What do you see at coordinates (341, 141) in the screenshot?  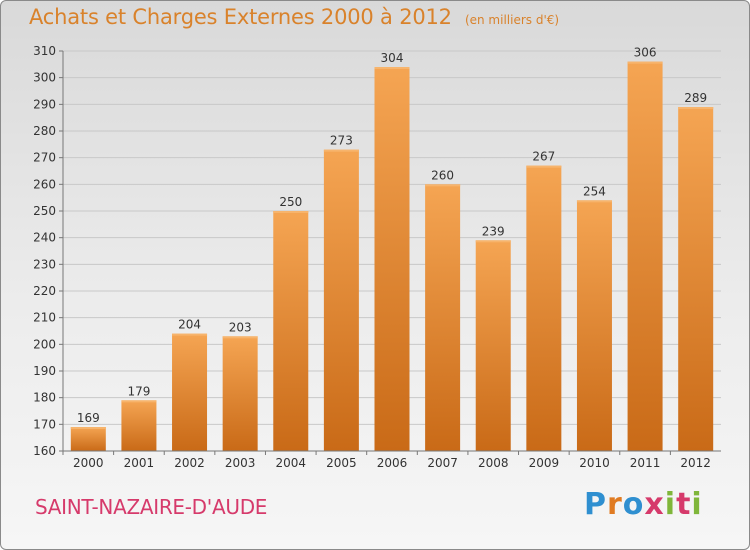 I see `value-label-2005: 273` at bounding box center [341, 141].